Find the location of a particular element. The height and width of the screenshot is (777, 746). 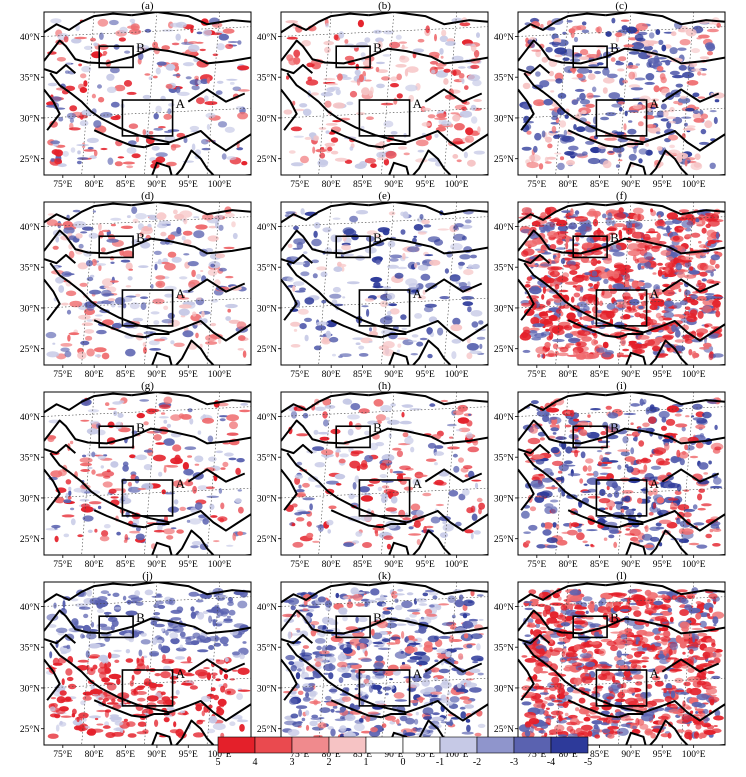

colorbar: 5 4 3 2 1 0 -1 -2 -3 -4 -5 is located at coordinates (404, 752).